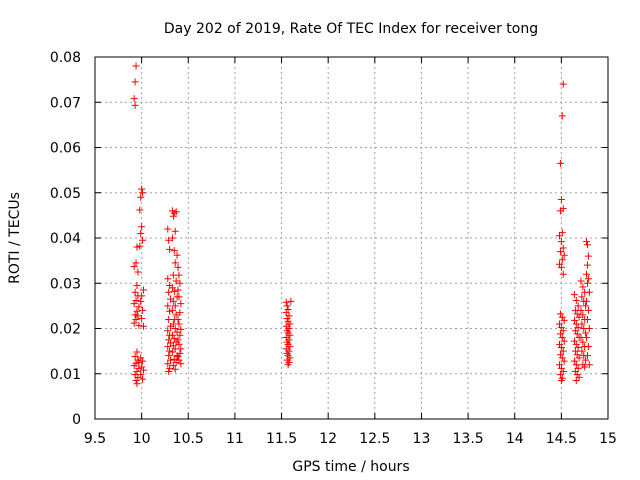 The image size is (640, 480). Describe the element at coordinates (65, 239) in the screenshot. I see `y-tick-label: 0.04` at that location.